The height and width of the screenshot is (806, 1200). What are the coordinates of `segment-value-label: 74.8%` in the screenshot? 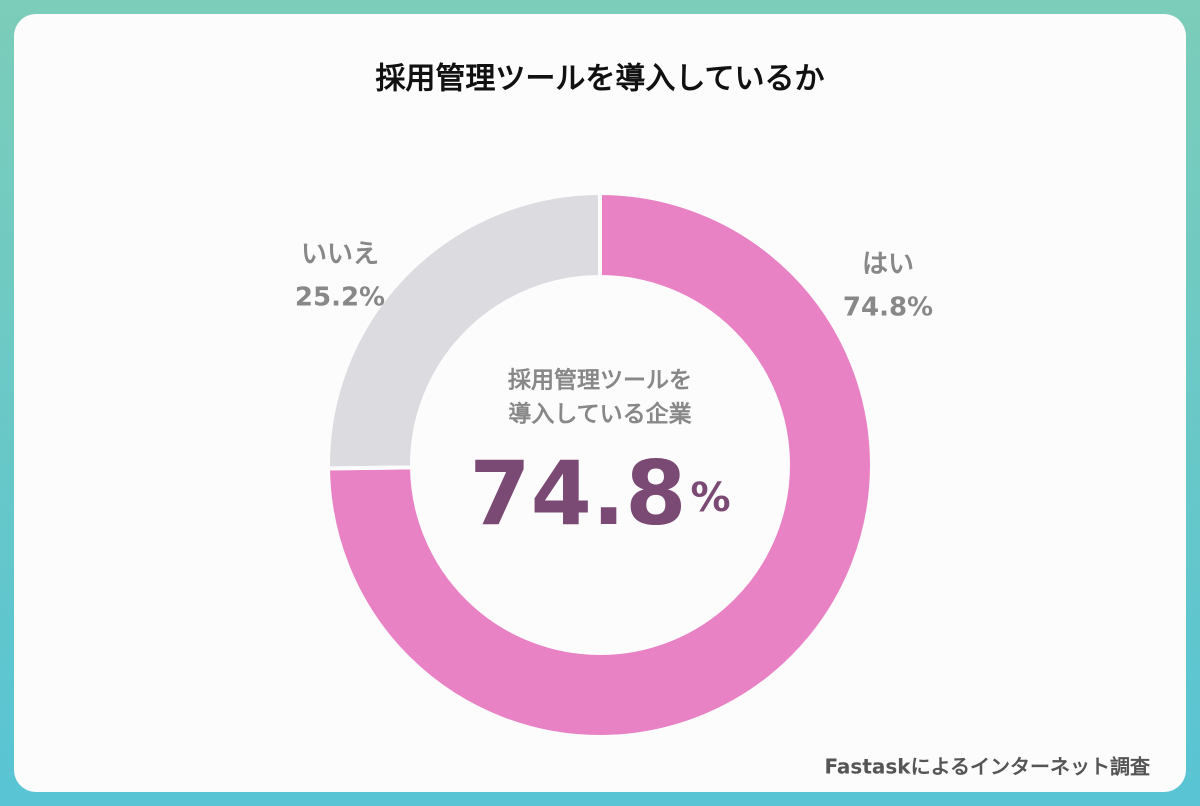 It's located at (888, 308).